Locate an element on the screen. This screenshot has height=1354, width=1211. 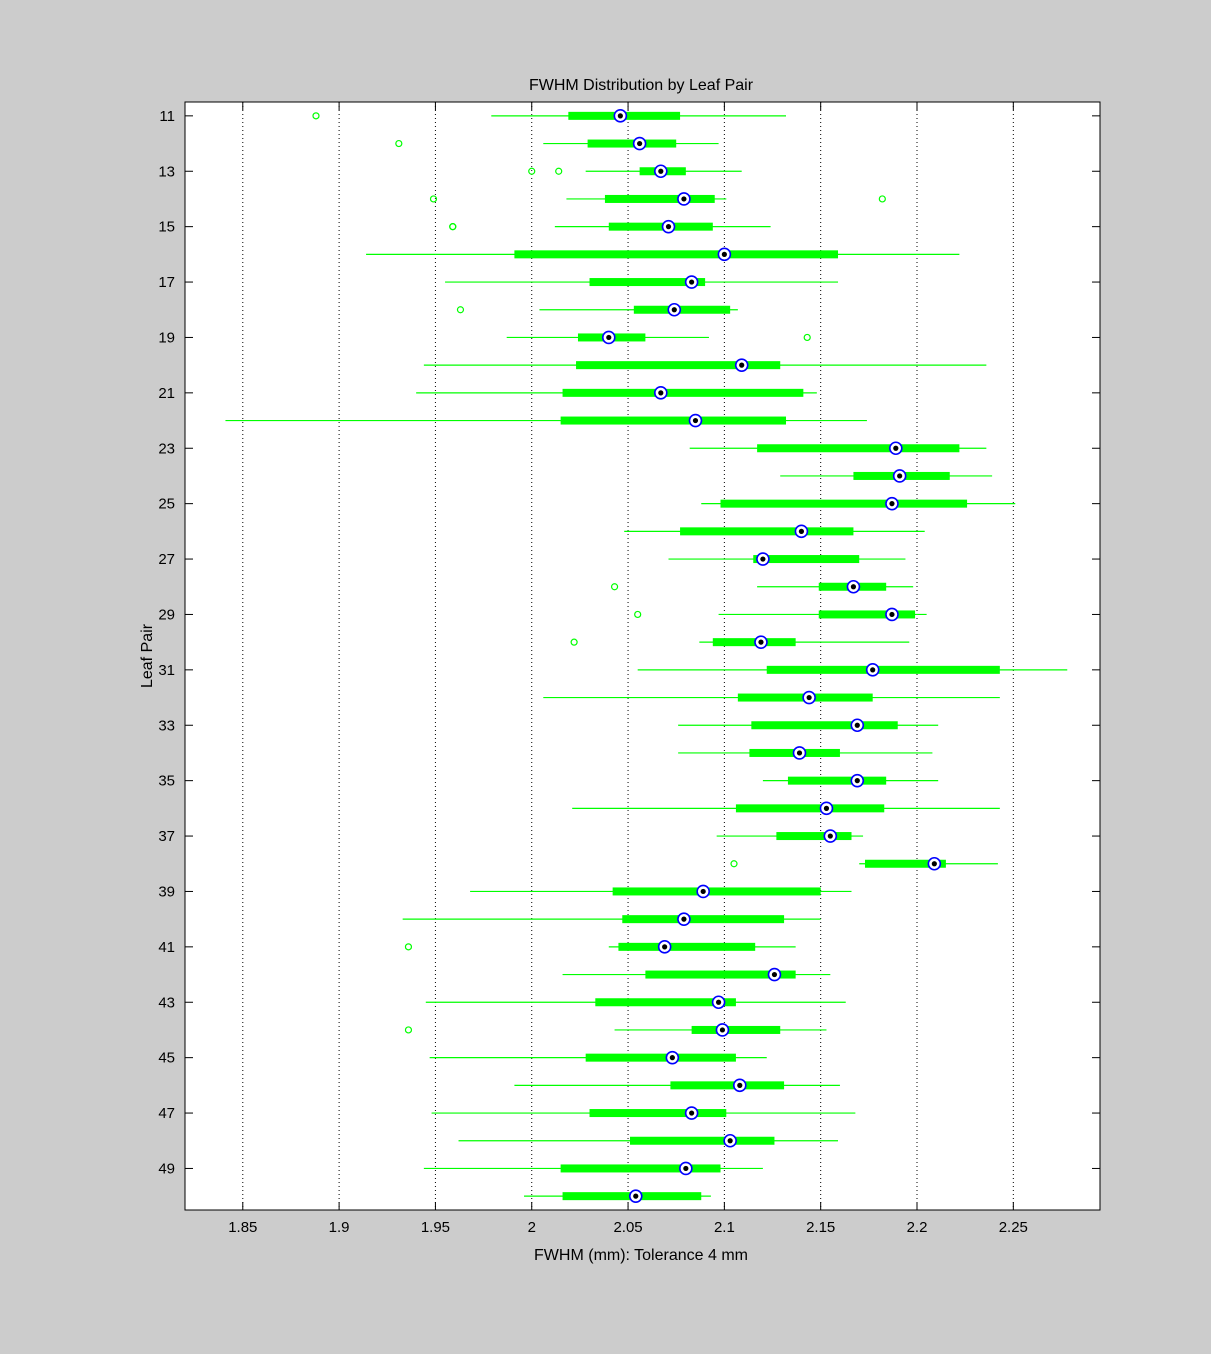
y-tick-label: 19 is located at coordinates (166, 337).